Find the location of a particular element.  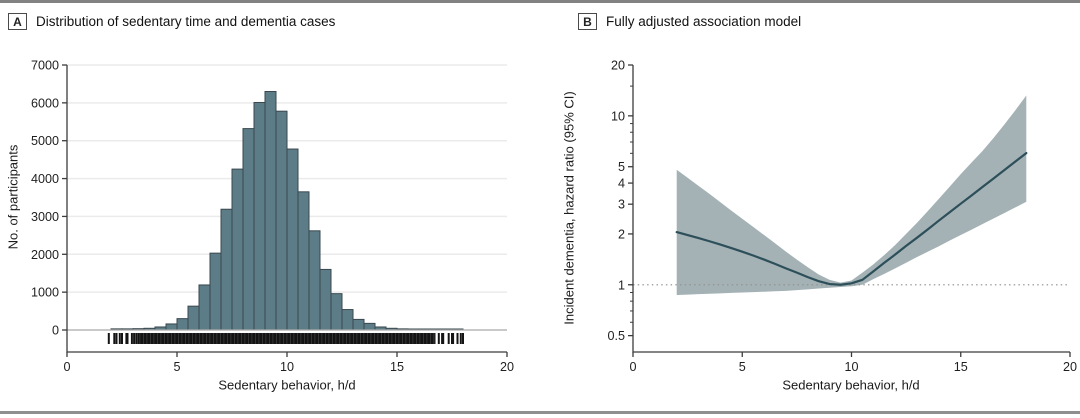

rug-dense-band is located at coordinates (286, 338).